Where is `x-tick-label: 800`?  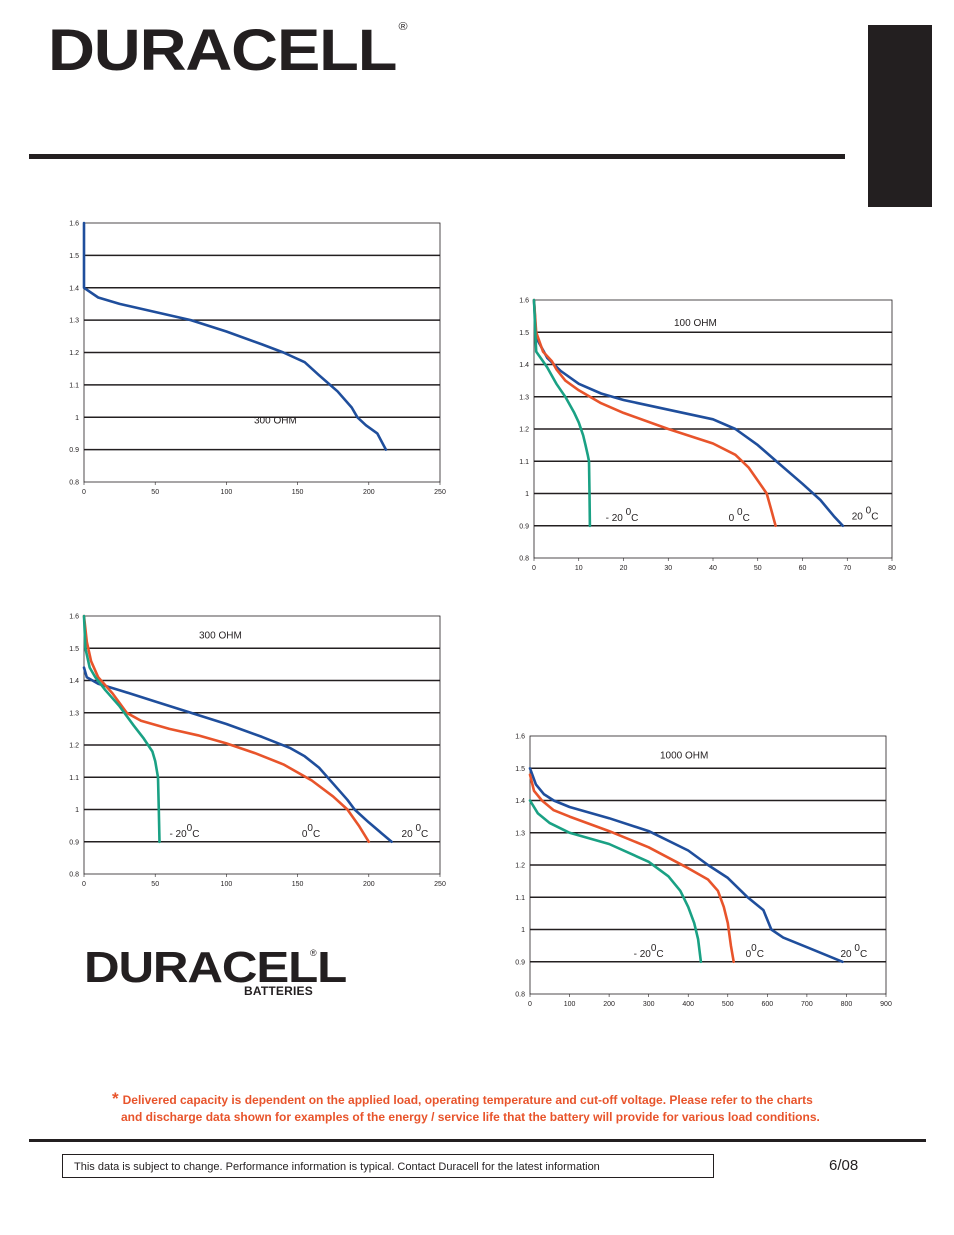
x-tick-label: 800 is located at coordinates (847, 1004).